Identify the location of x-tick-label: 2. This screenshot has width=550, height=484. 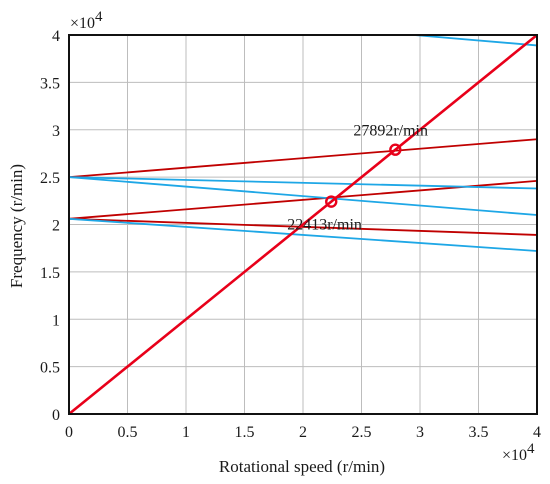
(303, 432).